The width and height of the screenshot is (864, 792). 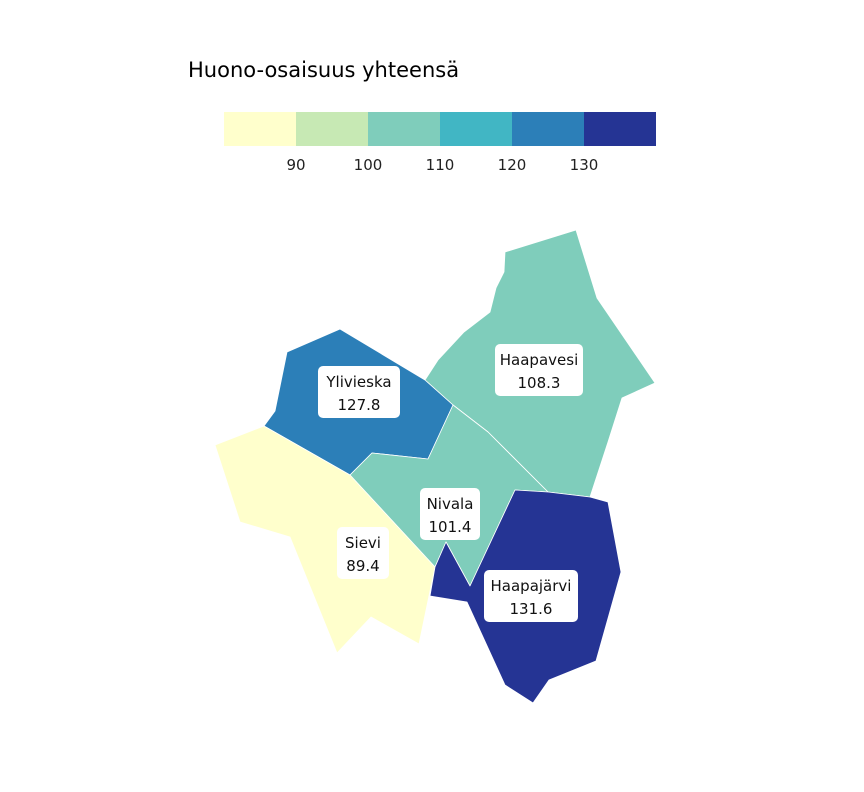 I want to click on label-haapajarvi: Haapajärvi 131.6, so click(x=531, y=596).